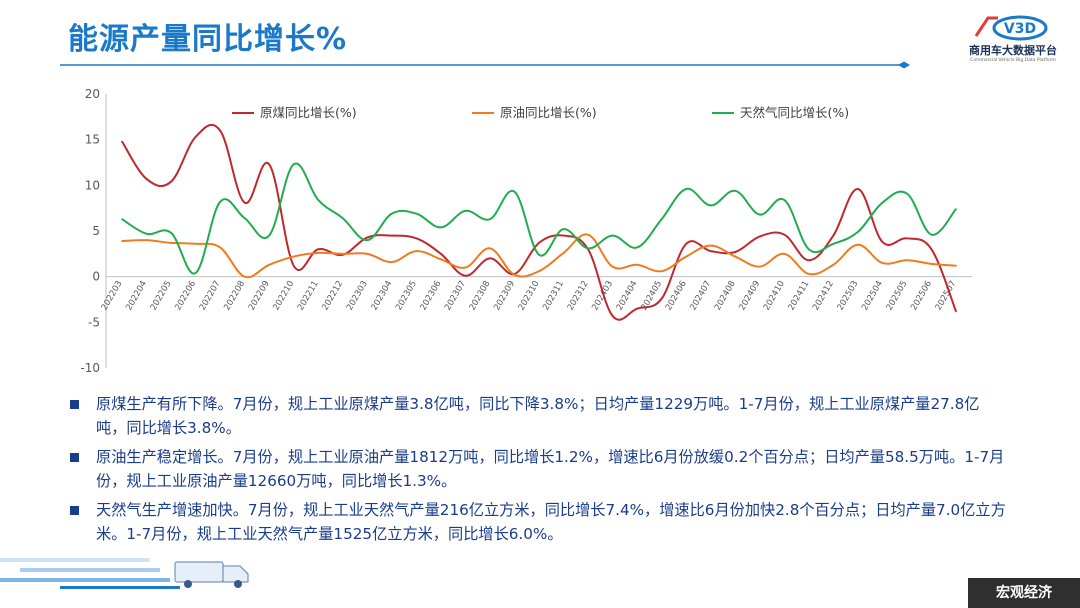  What do you see at coordinates (208, 39) in the screenshot?
I see `page-title: 能源产量同比增长%` at bounding box center [208, 39].